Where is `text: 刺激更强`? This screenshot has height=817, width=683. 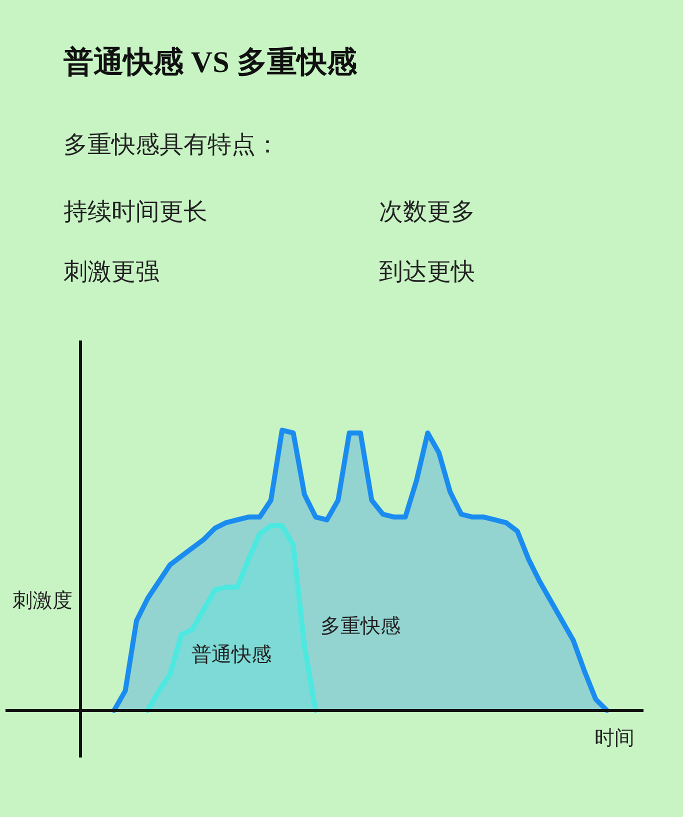 text: 刺激更强 is located at coordinates (111, 273).